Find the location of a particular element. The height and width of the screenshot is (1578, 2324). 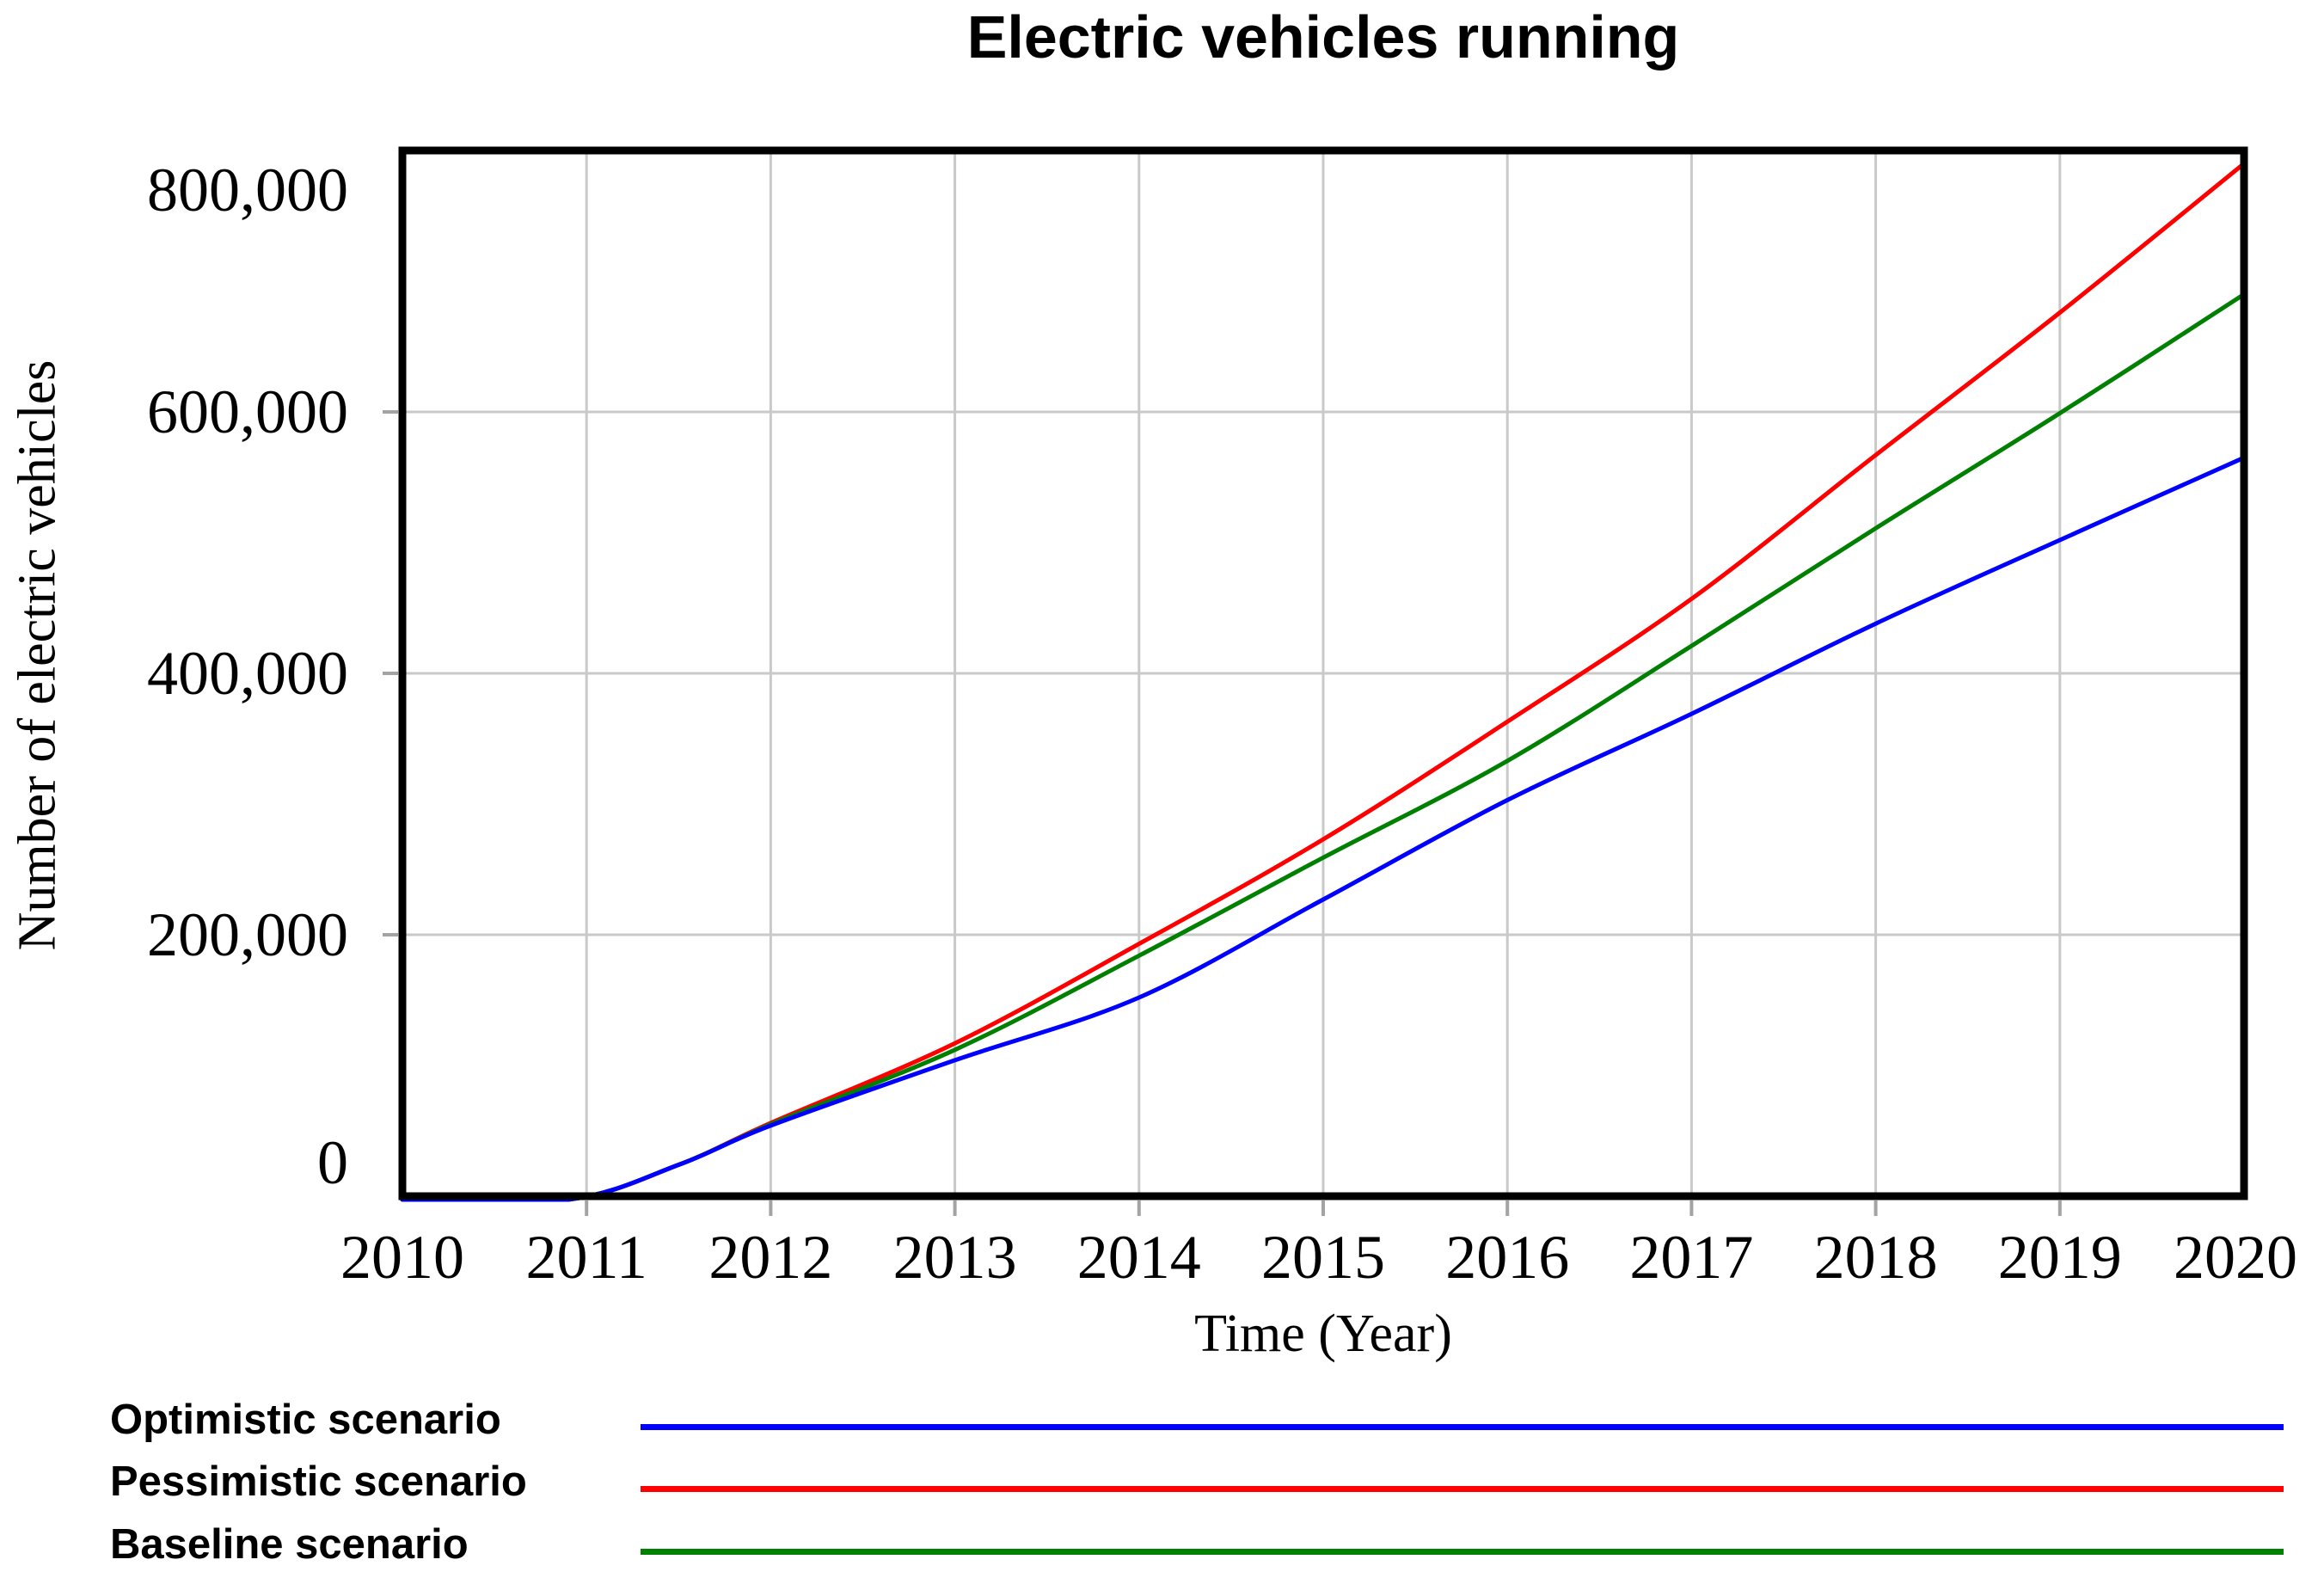

y-tick-label-800000: 800,000 is located at coordinates (247, 190).